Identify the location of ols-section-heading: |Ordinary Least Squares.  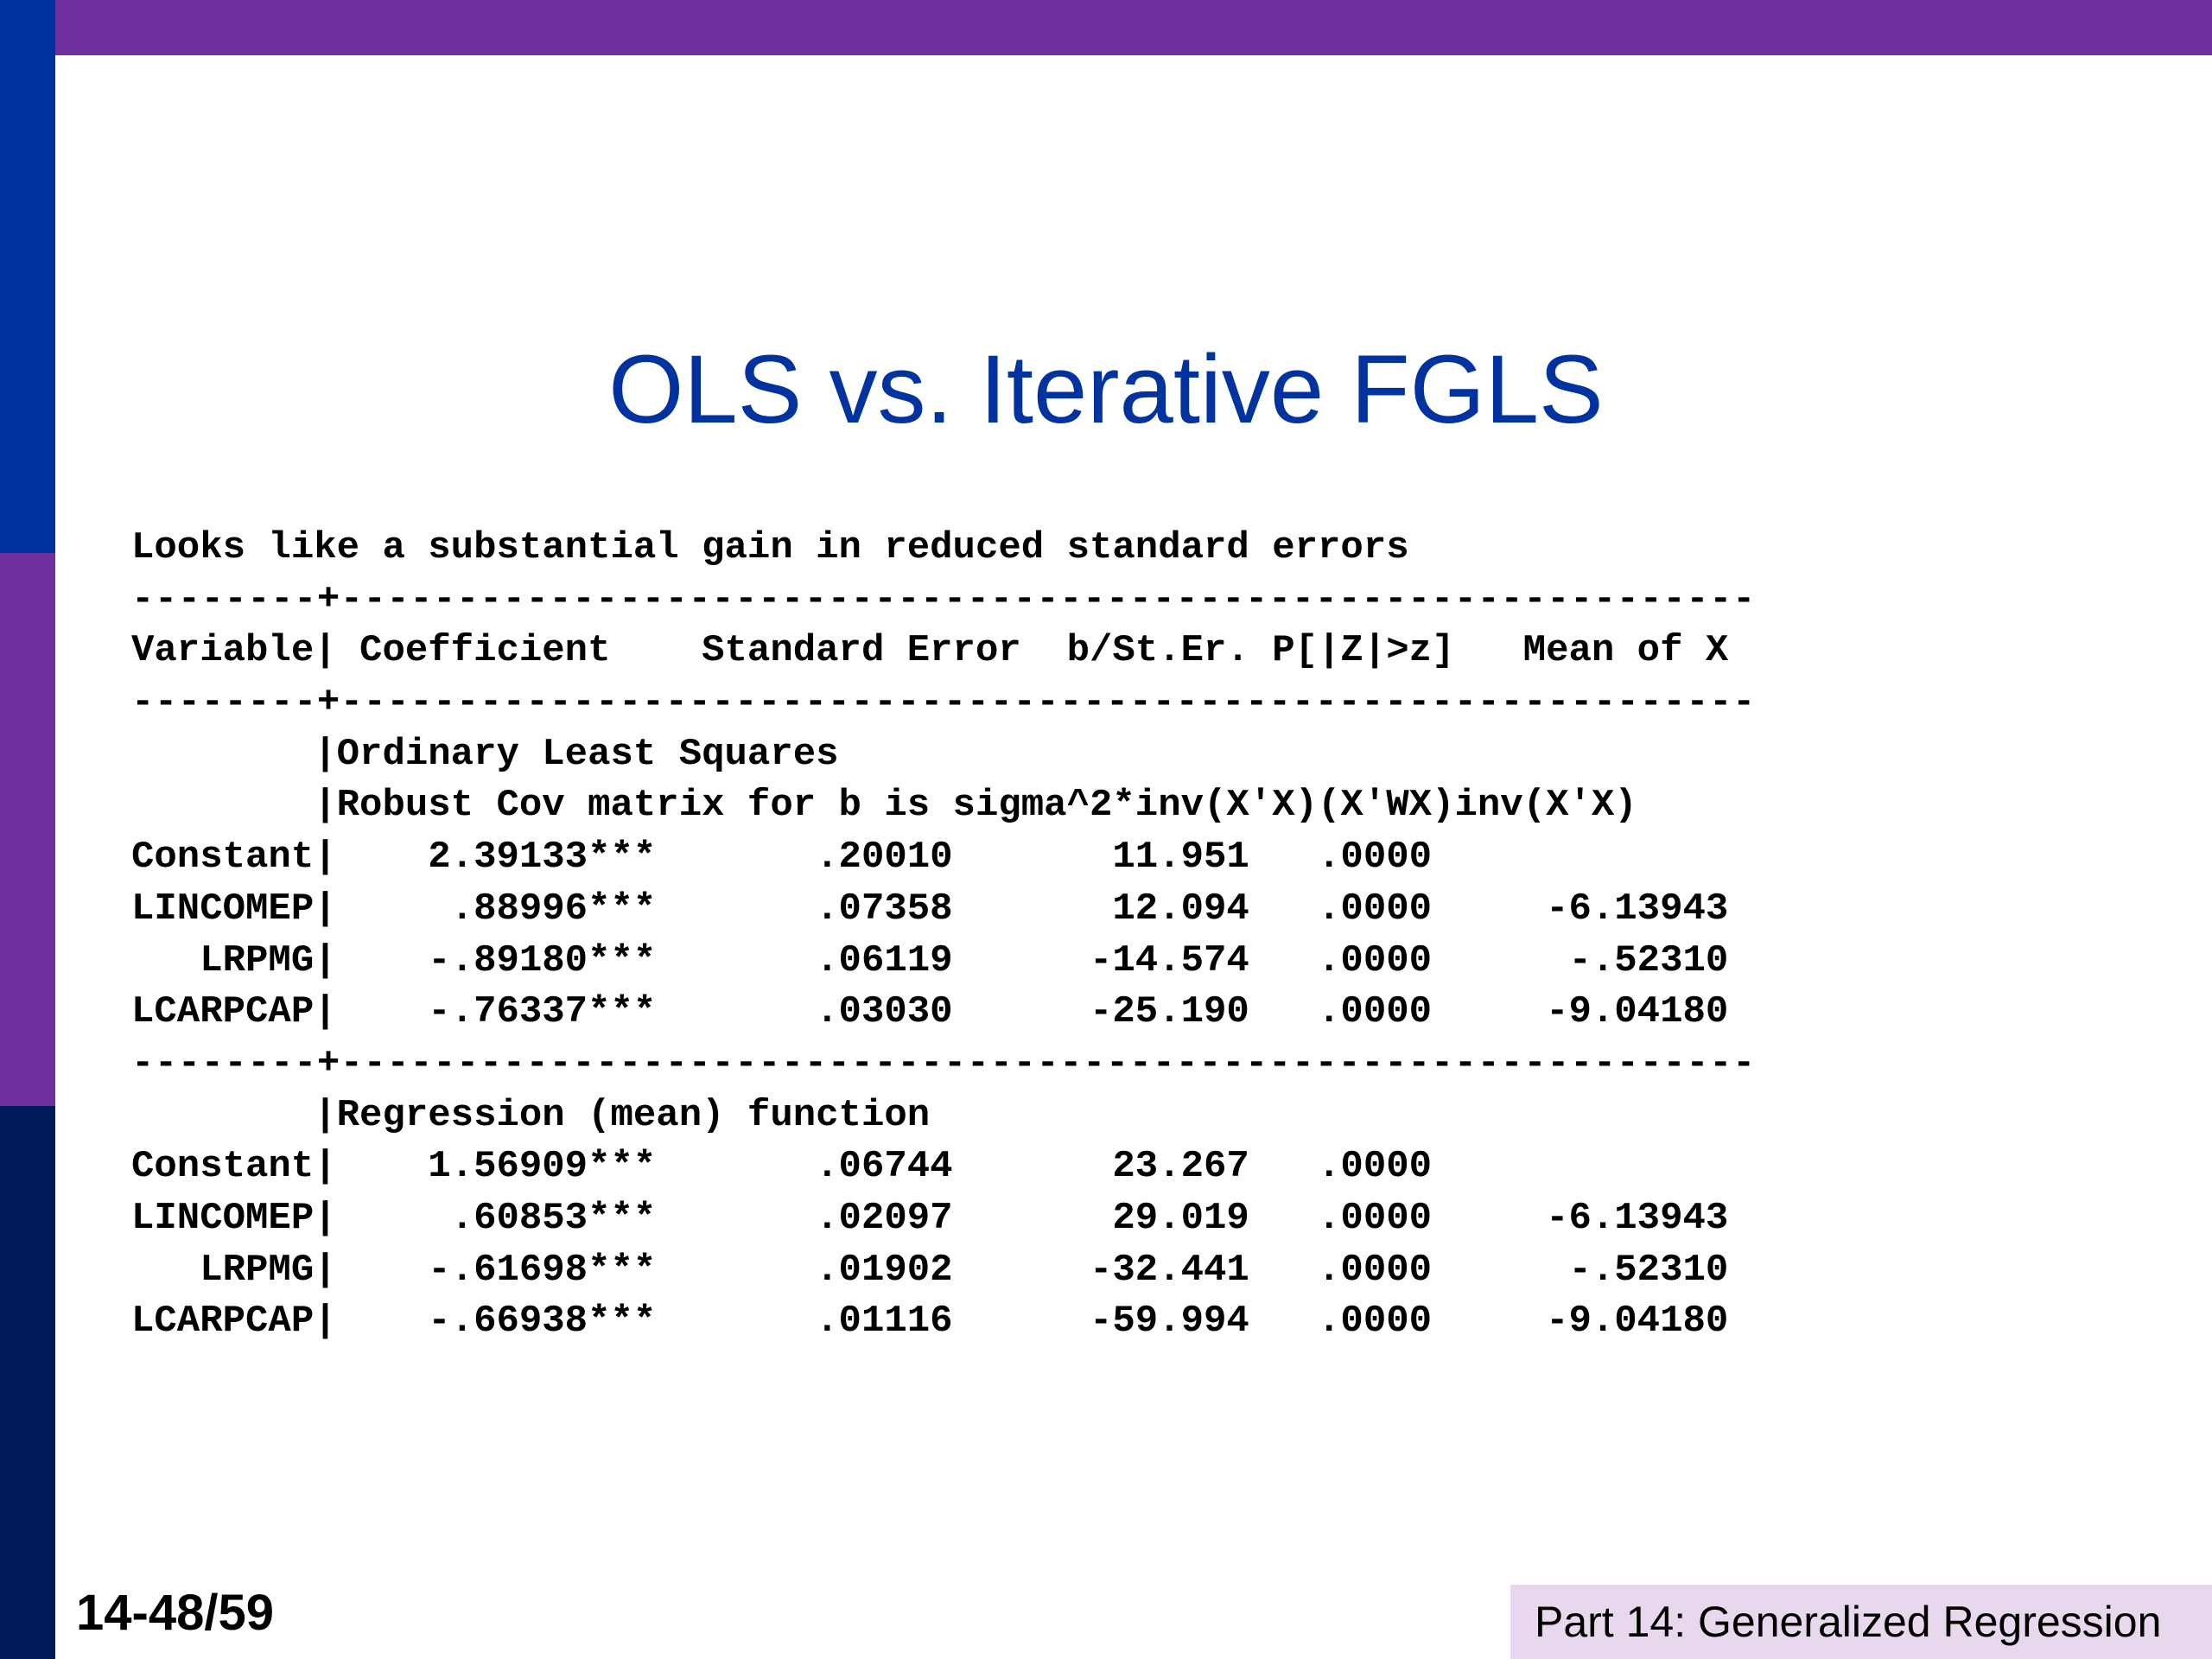
(485, 754).